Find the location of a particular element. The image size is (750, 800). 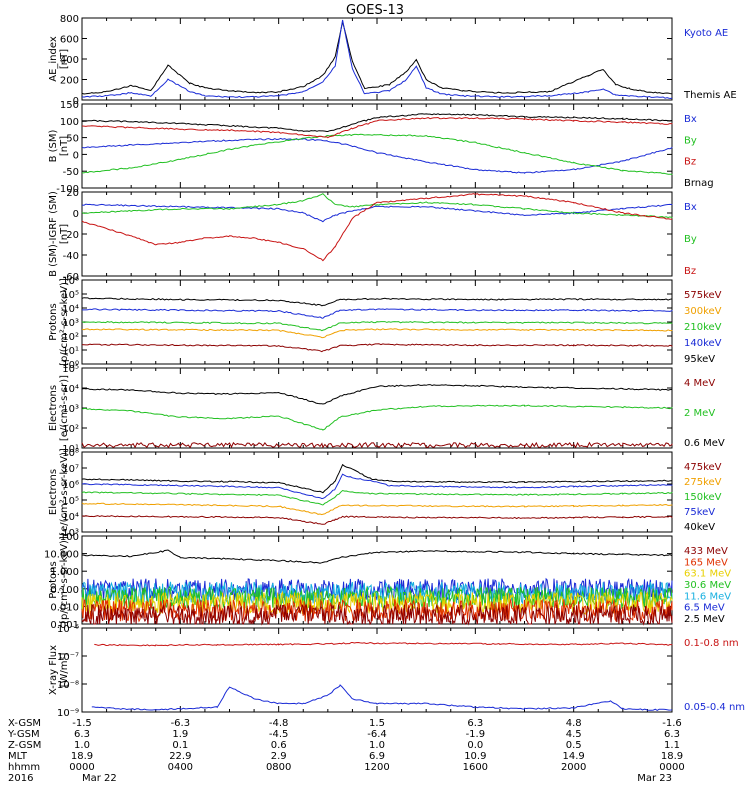

footer-value: 0.1 is located at coordinates (180, 745).